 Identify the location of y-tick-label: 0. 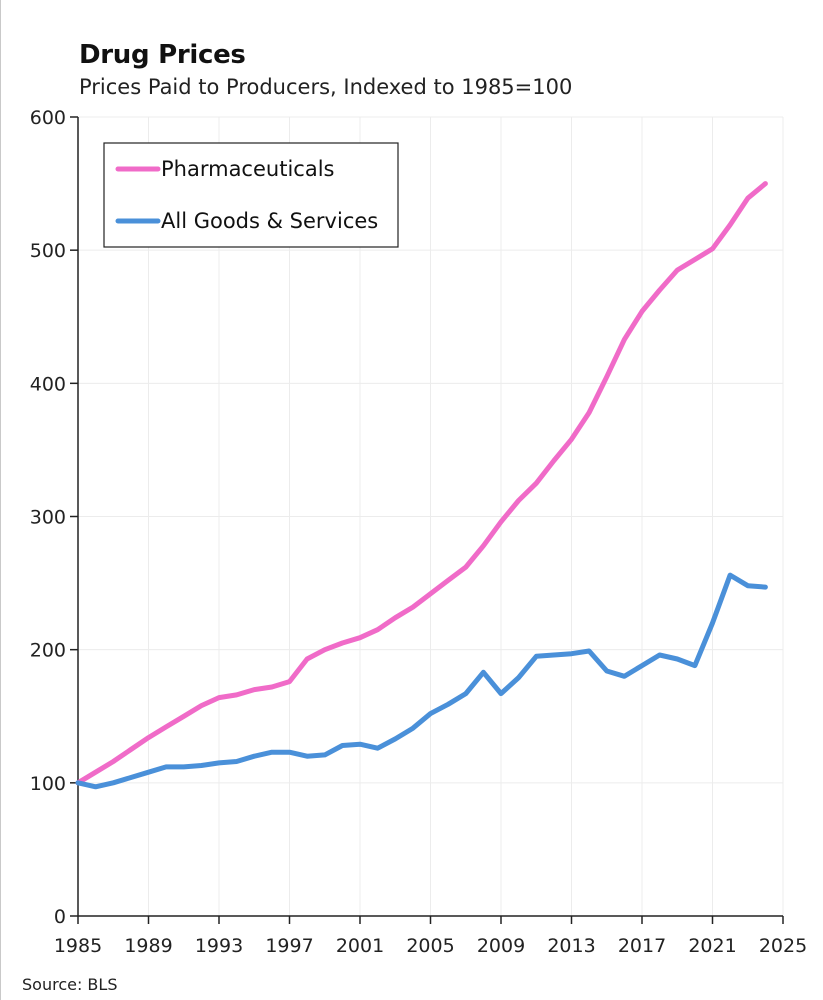
(60, 917).